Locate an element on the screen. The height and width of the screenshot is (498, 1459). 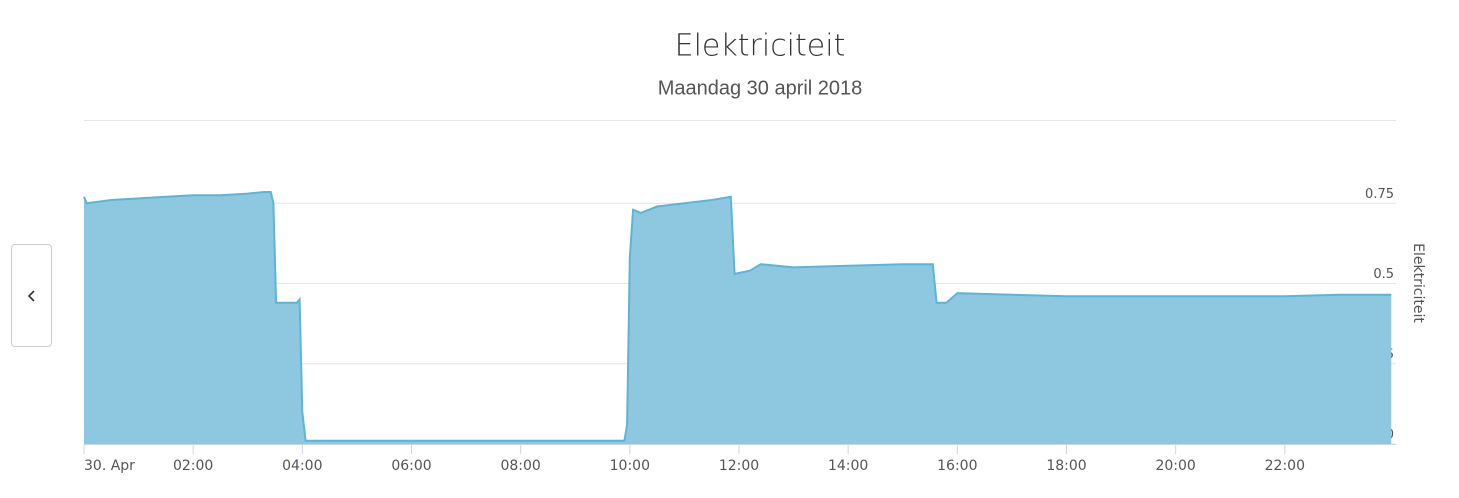
x-tick-label: 12:00 is located at coordinates (739, 466).